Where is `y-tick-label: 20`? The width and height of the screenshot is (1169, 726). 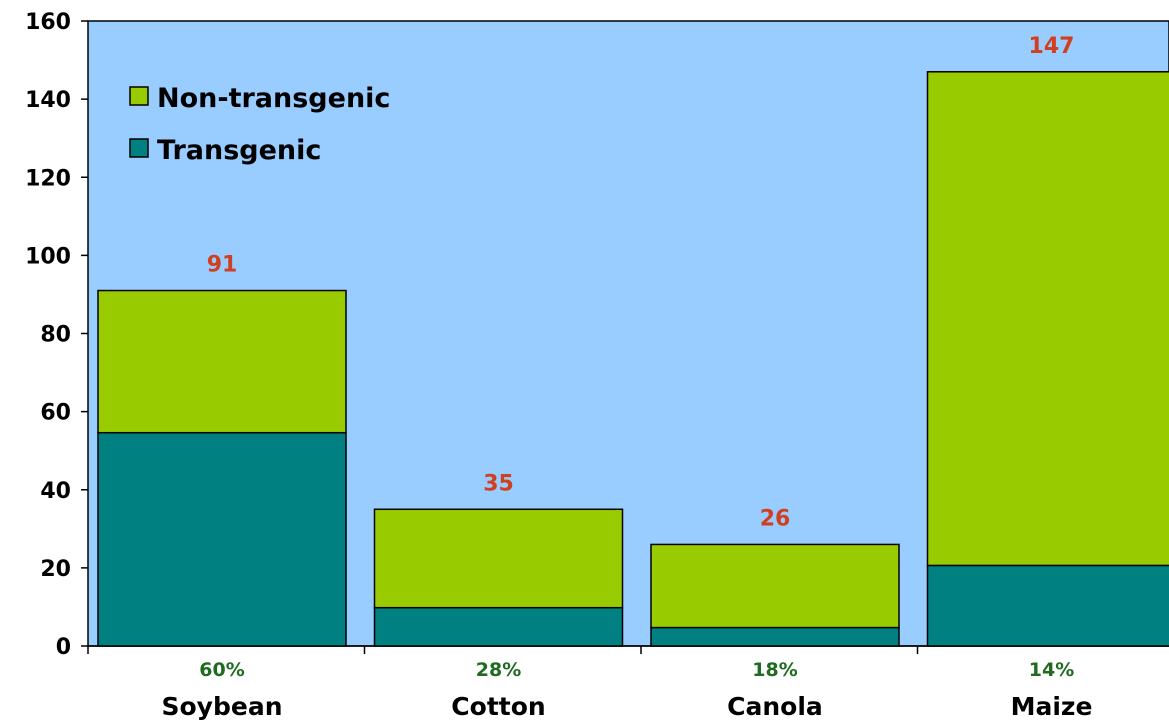
y-tick-label: 20 is located at coordinates (55, 569).